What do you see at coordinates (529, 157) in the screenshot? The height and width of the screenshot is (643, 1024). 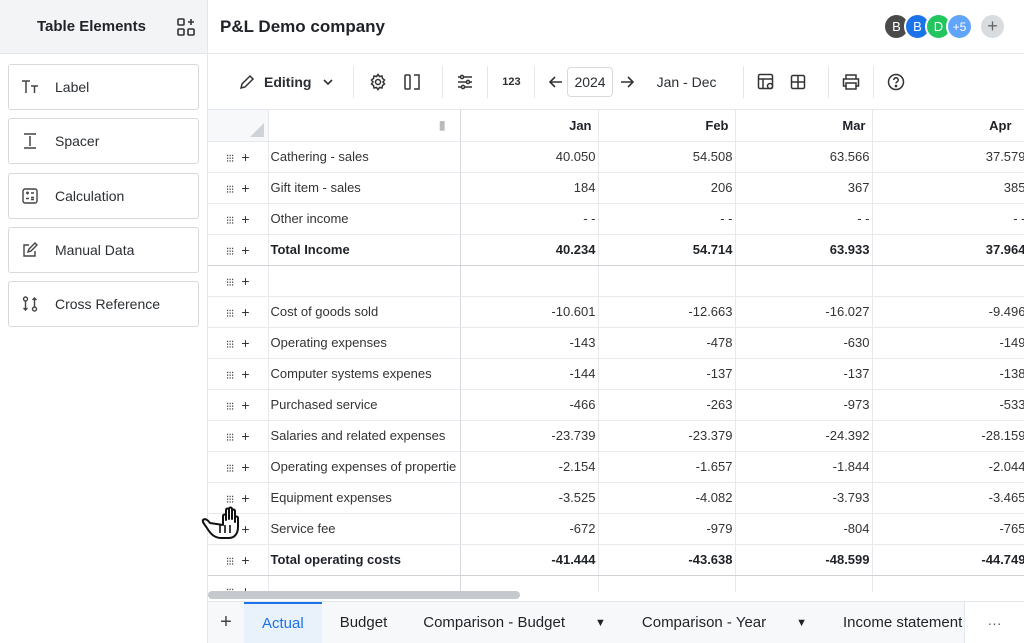 I see `value-cell: 40.050` at bounding box center [529, 157].